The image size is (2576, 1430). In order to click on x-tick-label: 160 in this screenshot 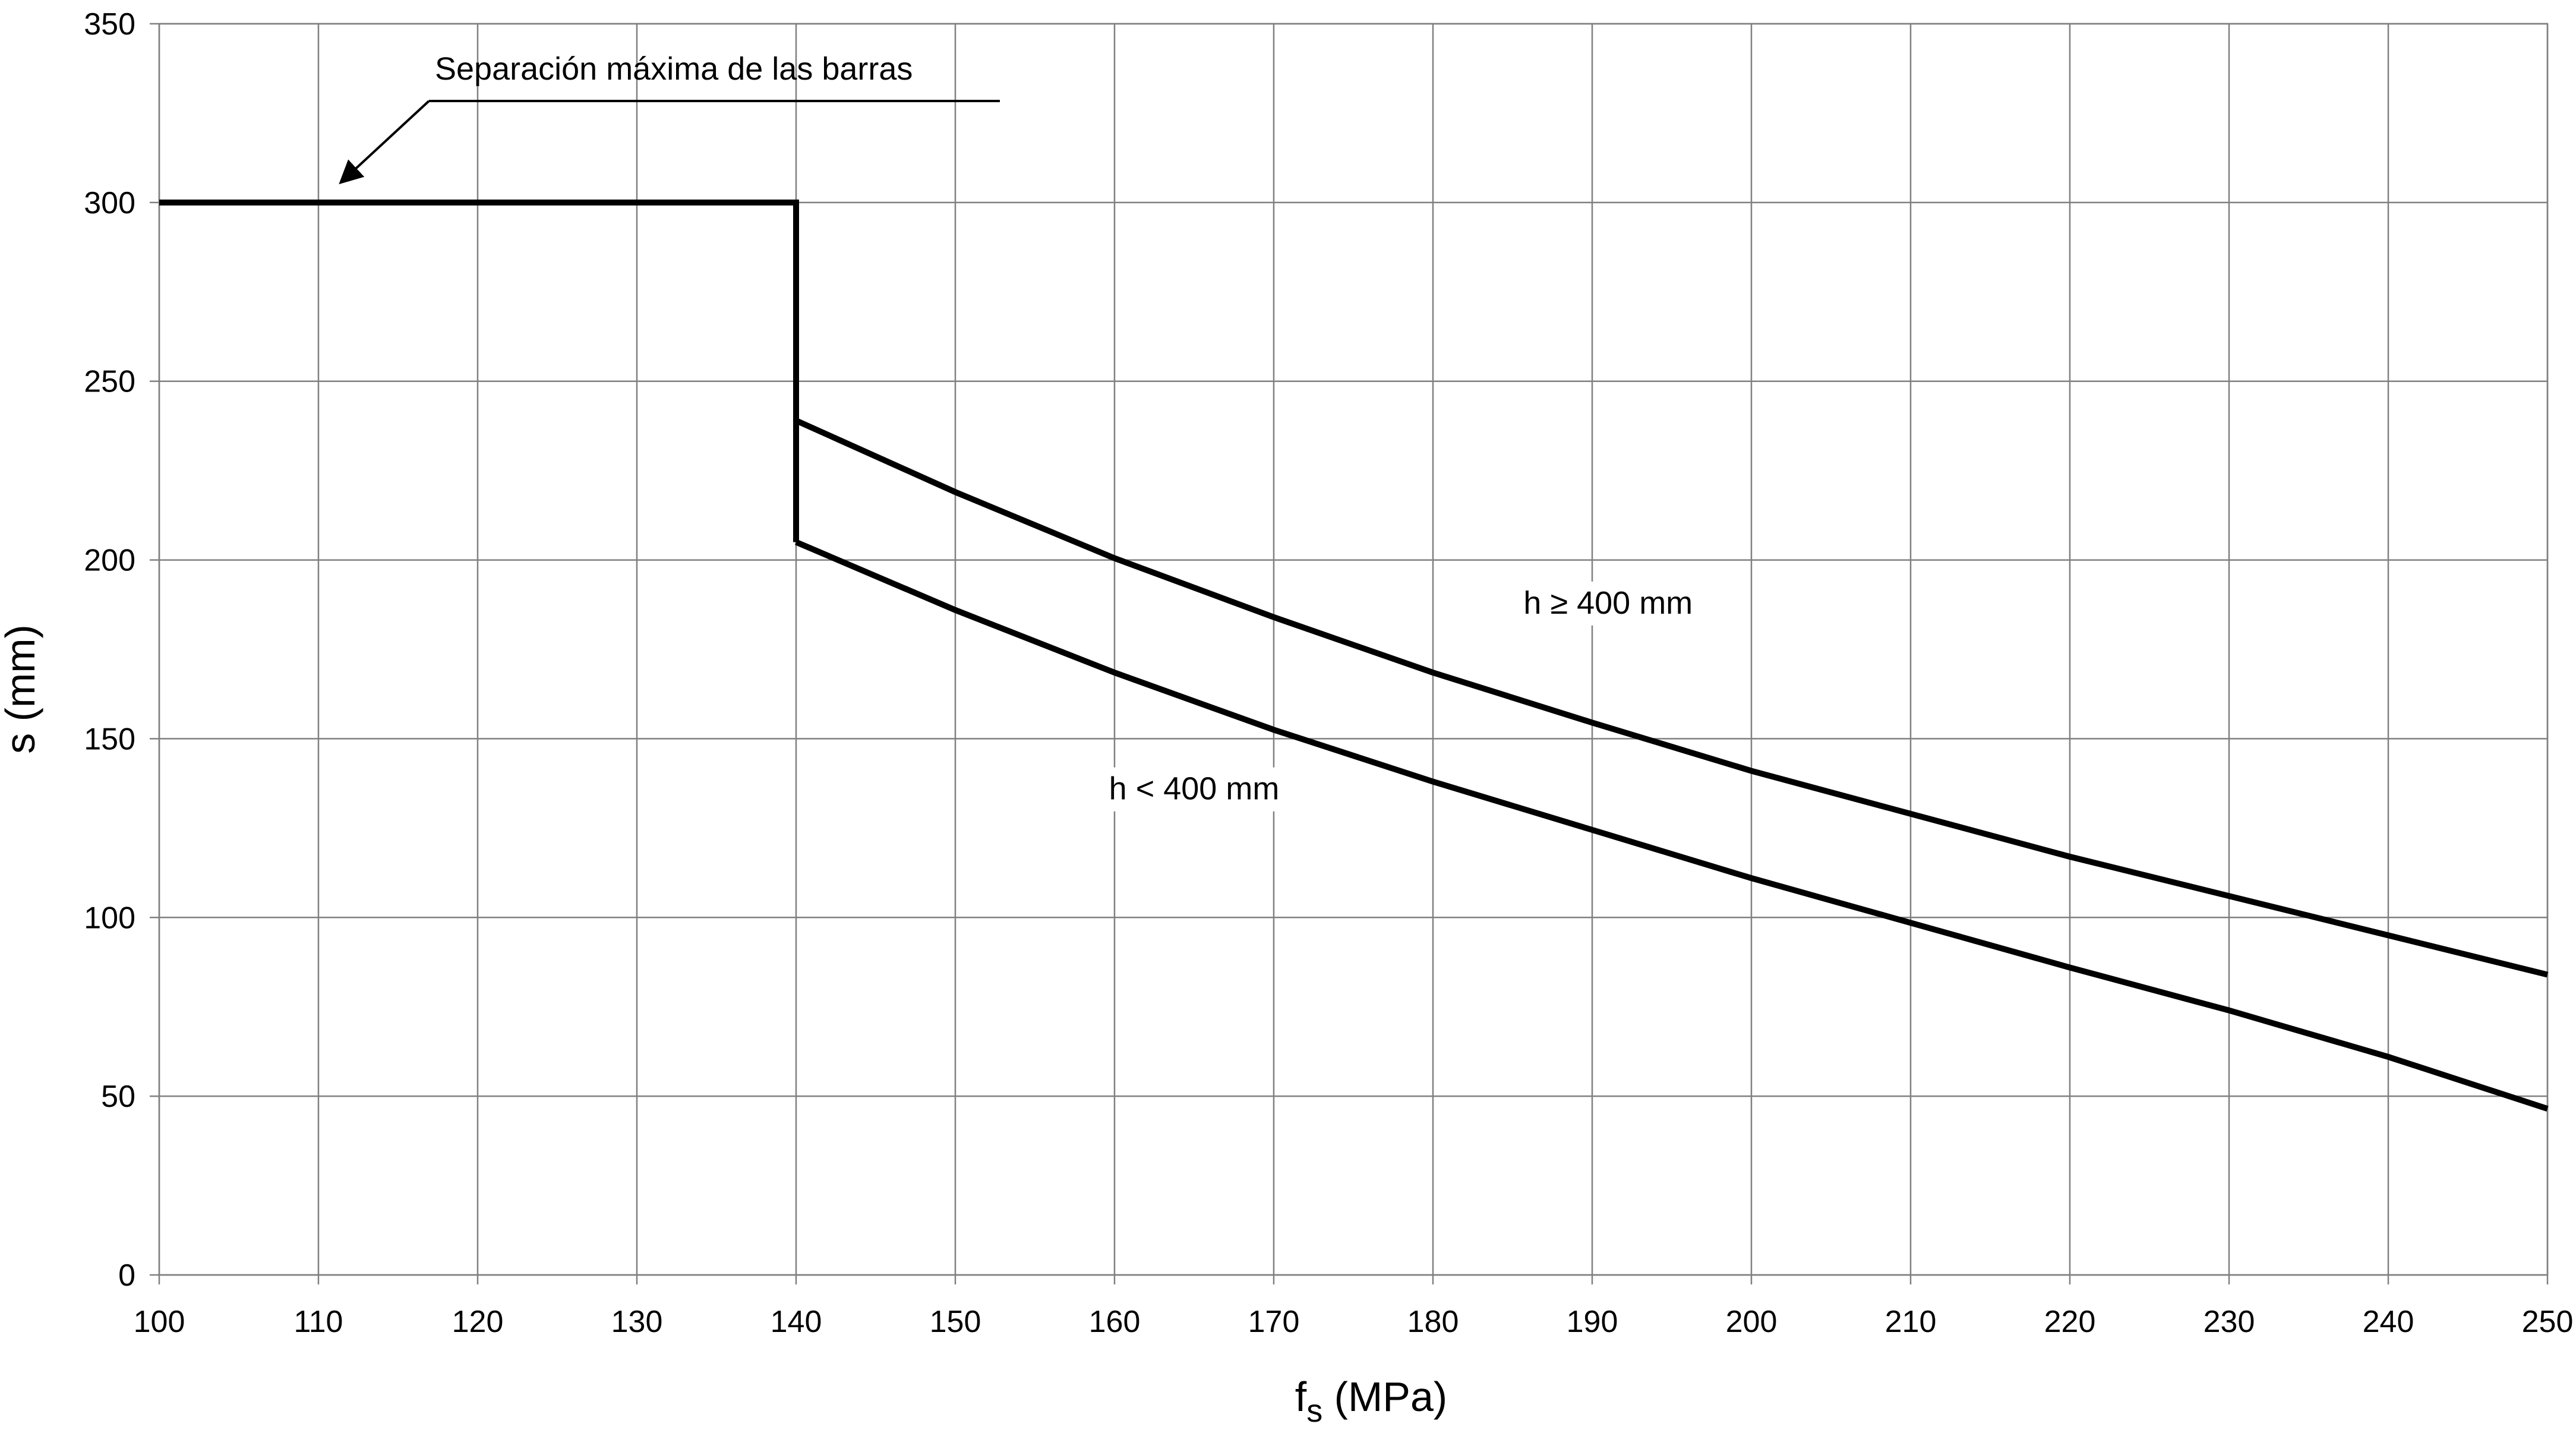, I will do `click(1115, 1322)`.